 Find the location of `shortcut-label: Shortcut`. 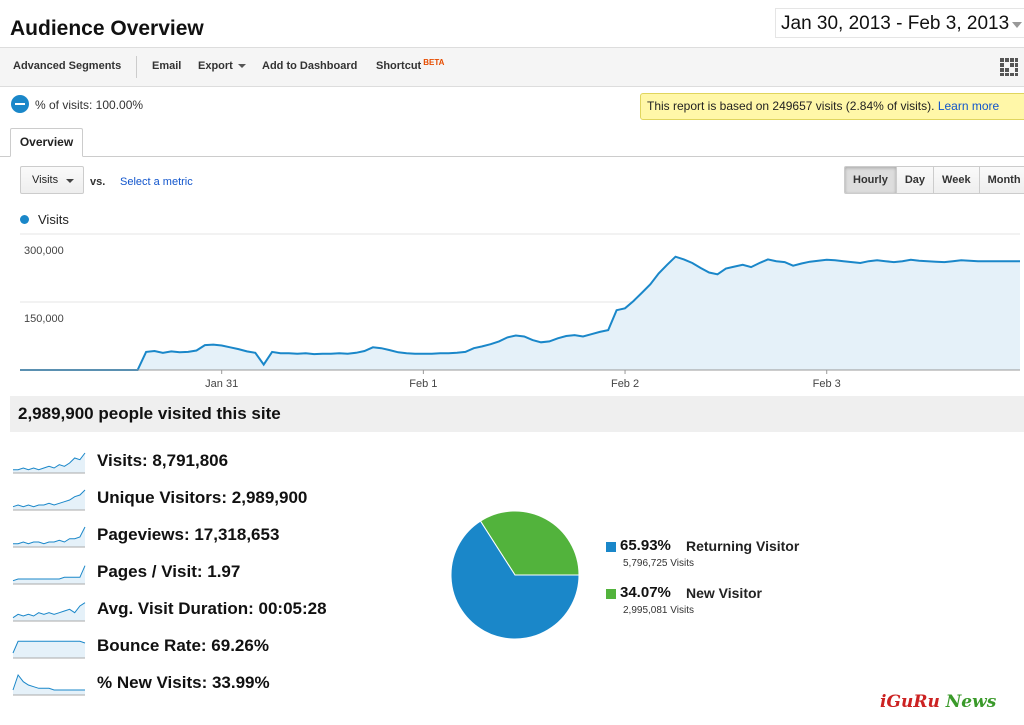

shortcut-label: Shortcut is located at coordinates (399, 66).